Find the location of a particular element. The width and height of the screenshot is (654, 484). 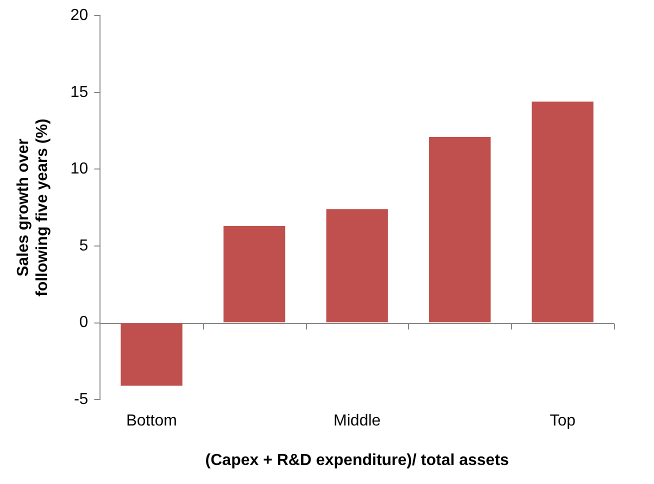

x-tick-label: Top is located at coordinates (563, 421).